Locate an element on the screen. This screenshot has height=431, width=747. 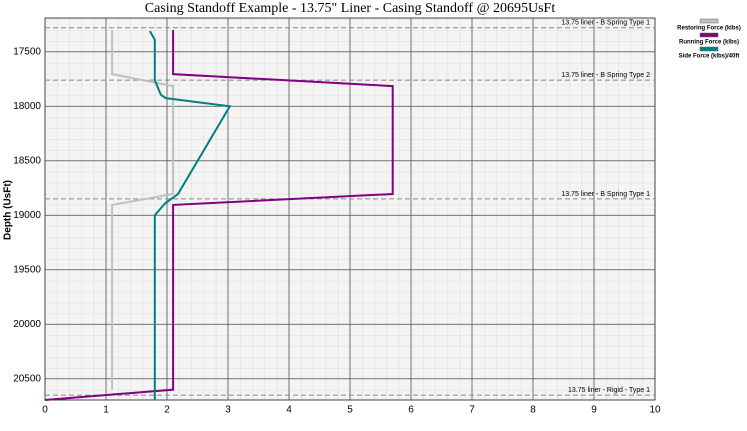
legend-label: Running Force (klbs) is located at coordinates (709, 43).